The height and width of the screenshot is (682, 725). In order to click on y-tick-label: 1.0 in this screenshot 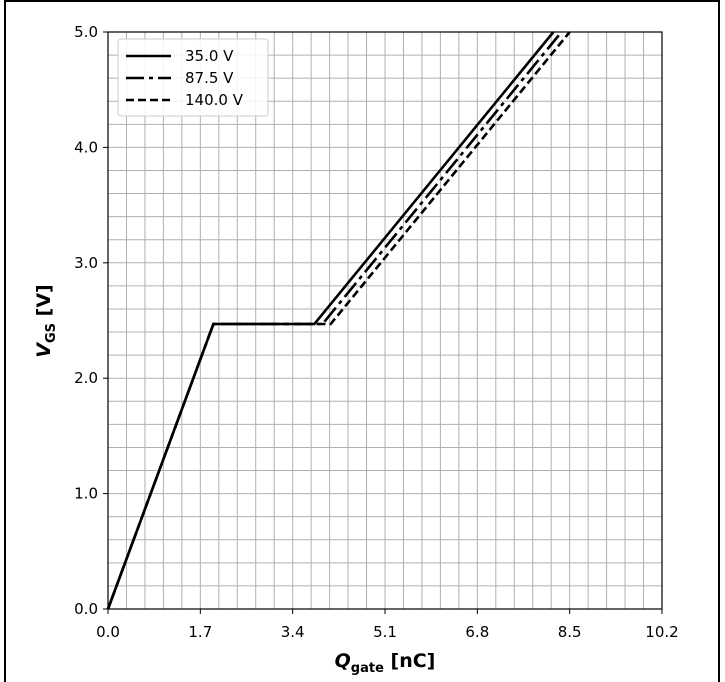, I will do `click(86, 494)`.